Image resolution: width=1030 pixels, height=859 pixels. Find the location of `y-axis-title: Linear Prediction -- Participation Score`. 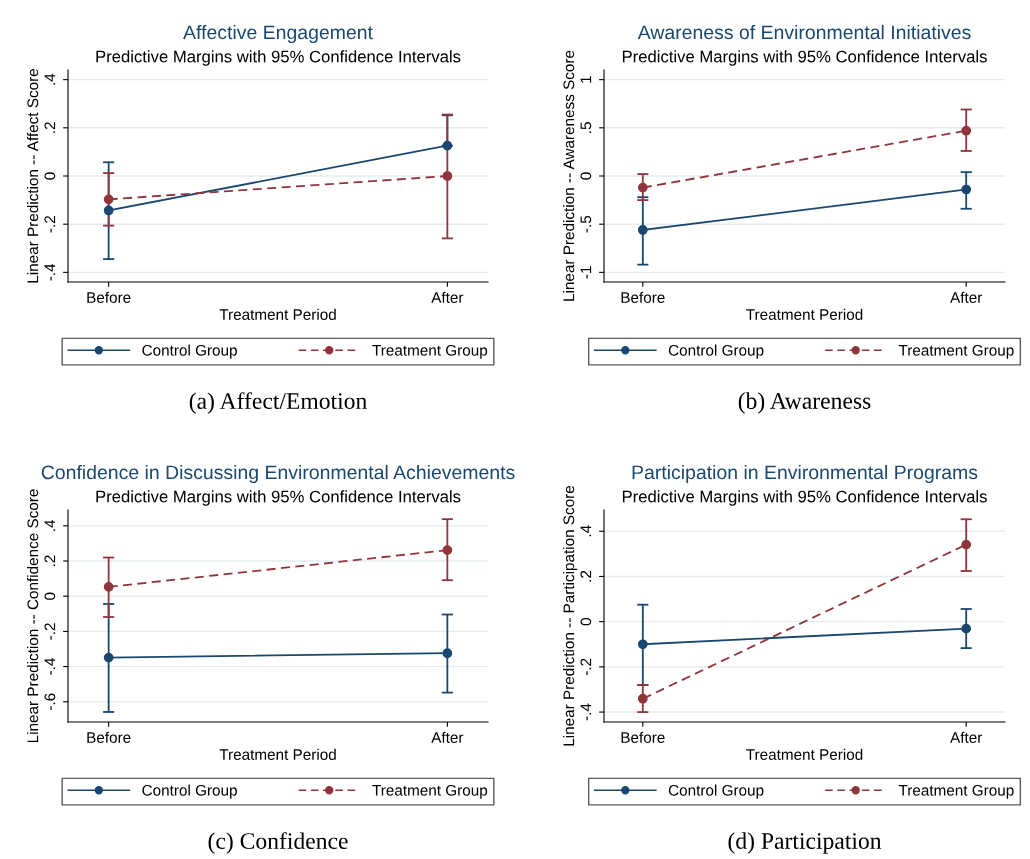

y-axis-title: Linear Prediction -- Participation Score is located at coordinates (570, 615).